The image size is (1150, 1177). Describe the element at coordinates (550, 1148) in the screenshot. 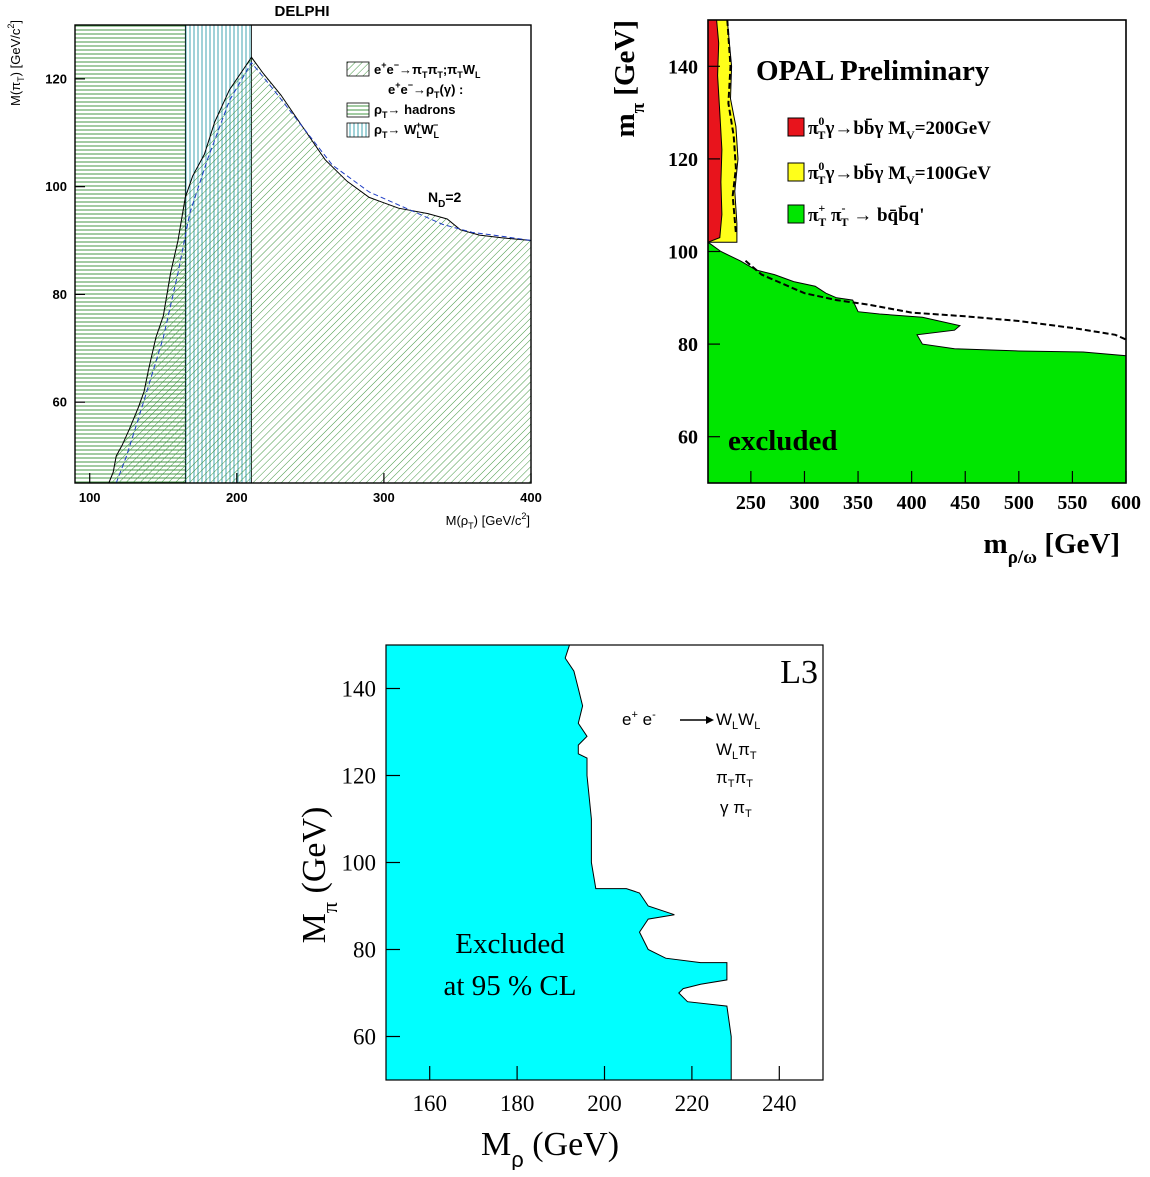

I see `l3-x-axis-label: Mρ (GeV)` at that location.